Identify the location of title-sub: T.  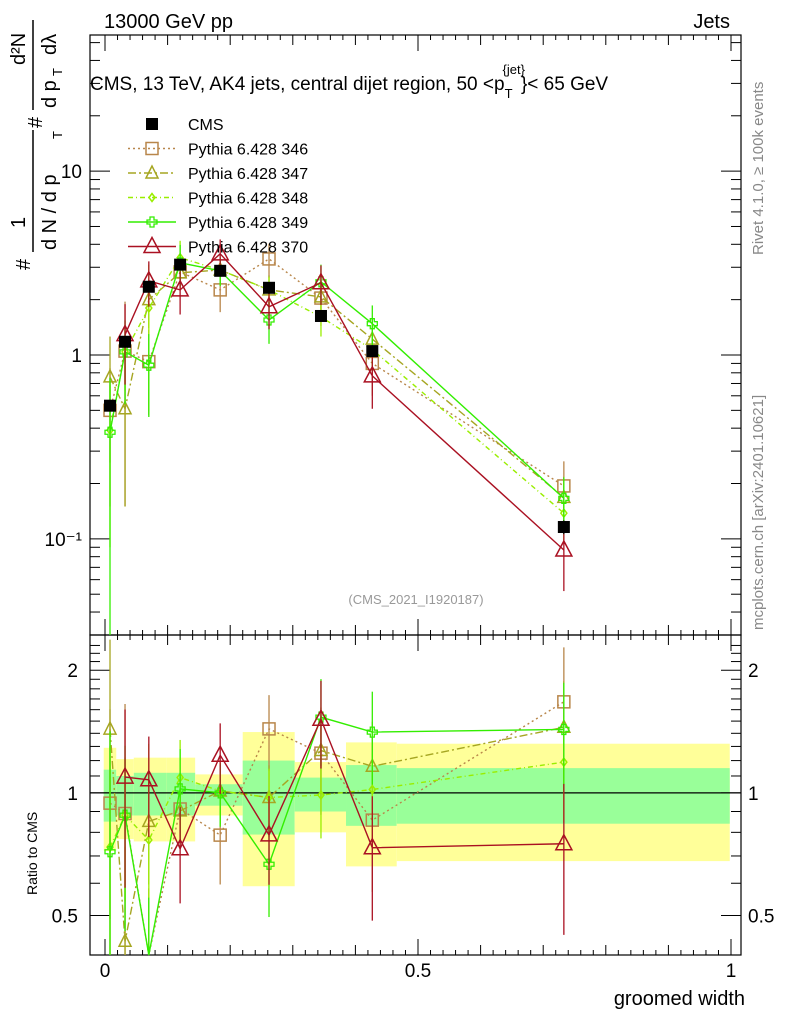
(509, 93).